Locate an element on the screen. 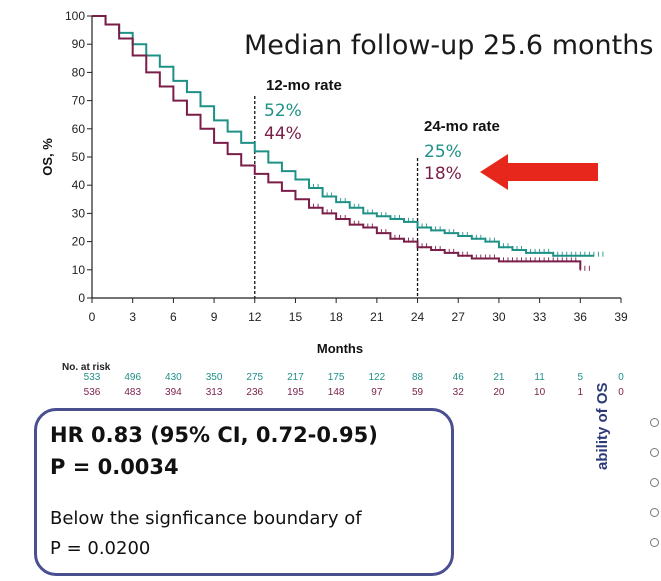  risk-count: 46 is located at coordinates (459, 377).